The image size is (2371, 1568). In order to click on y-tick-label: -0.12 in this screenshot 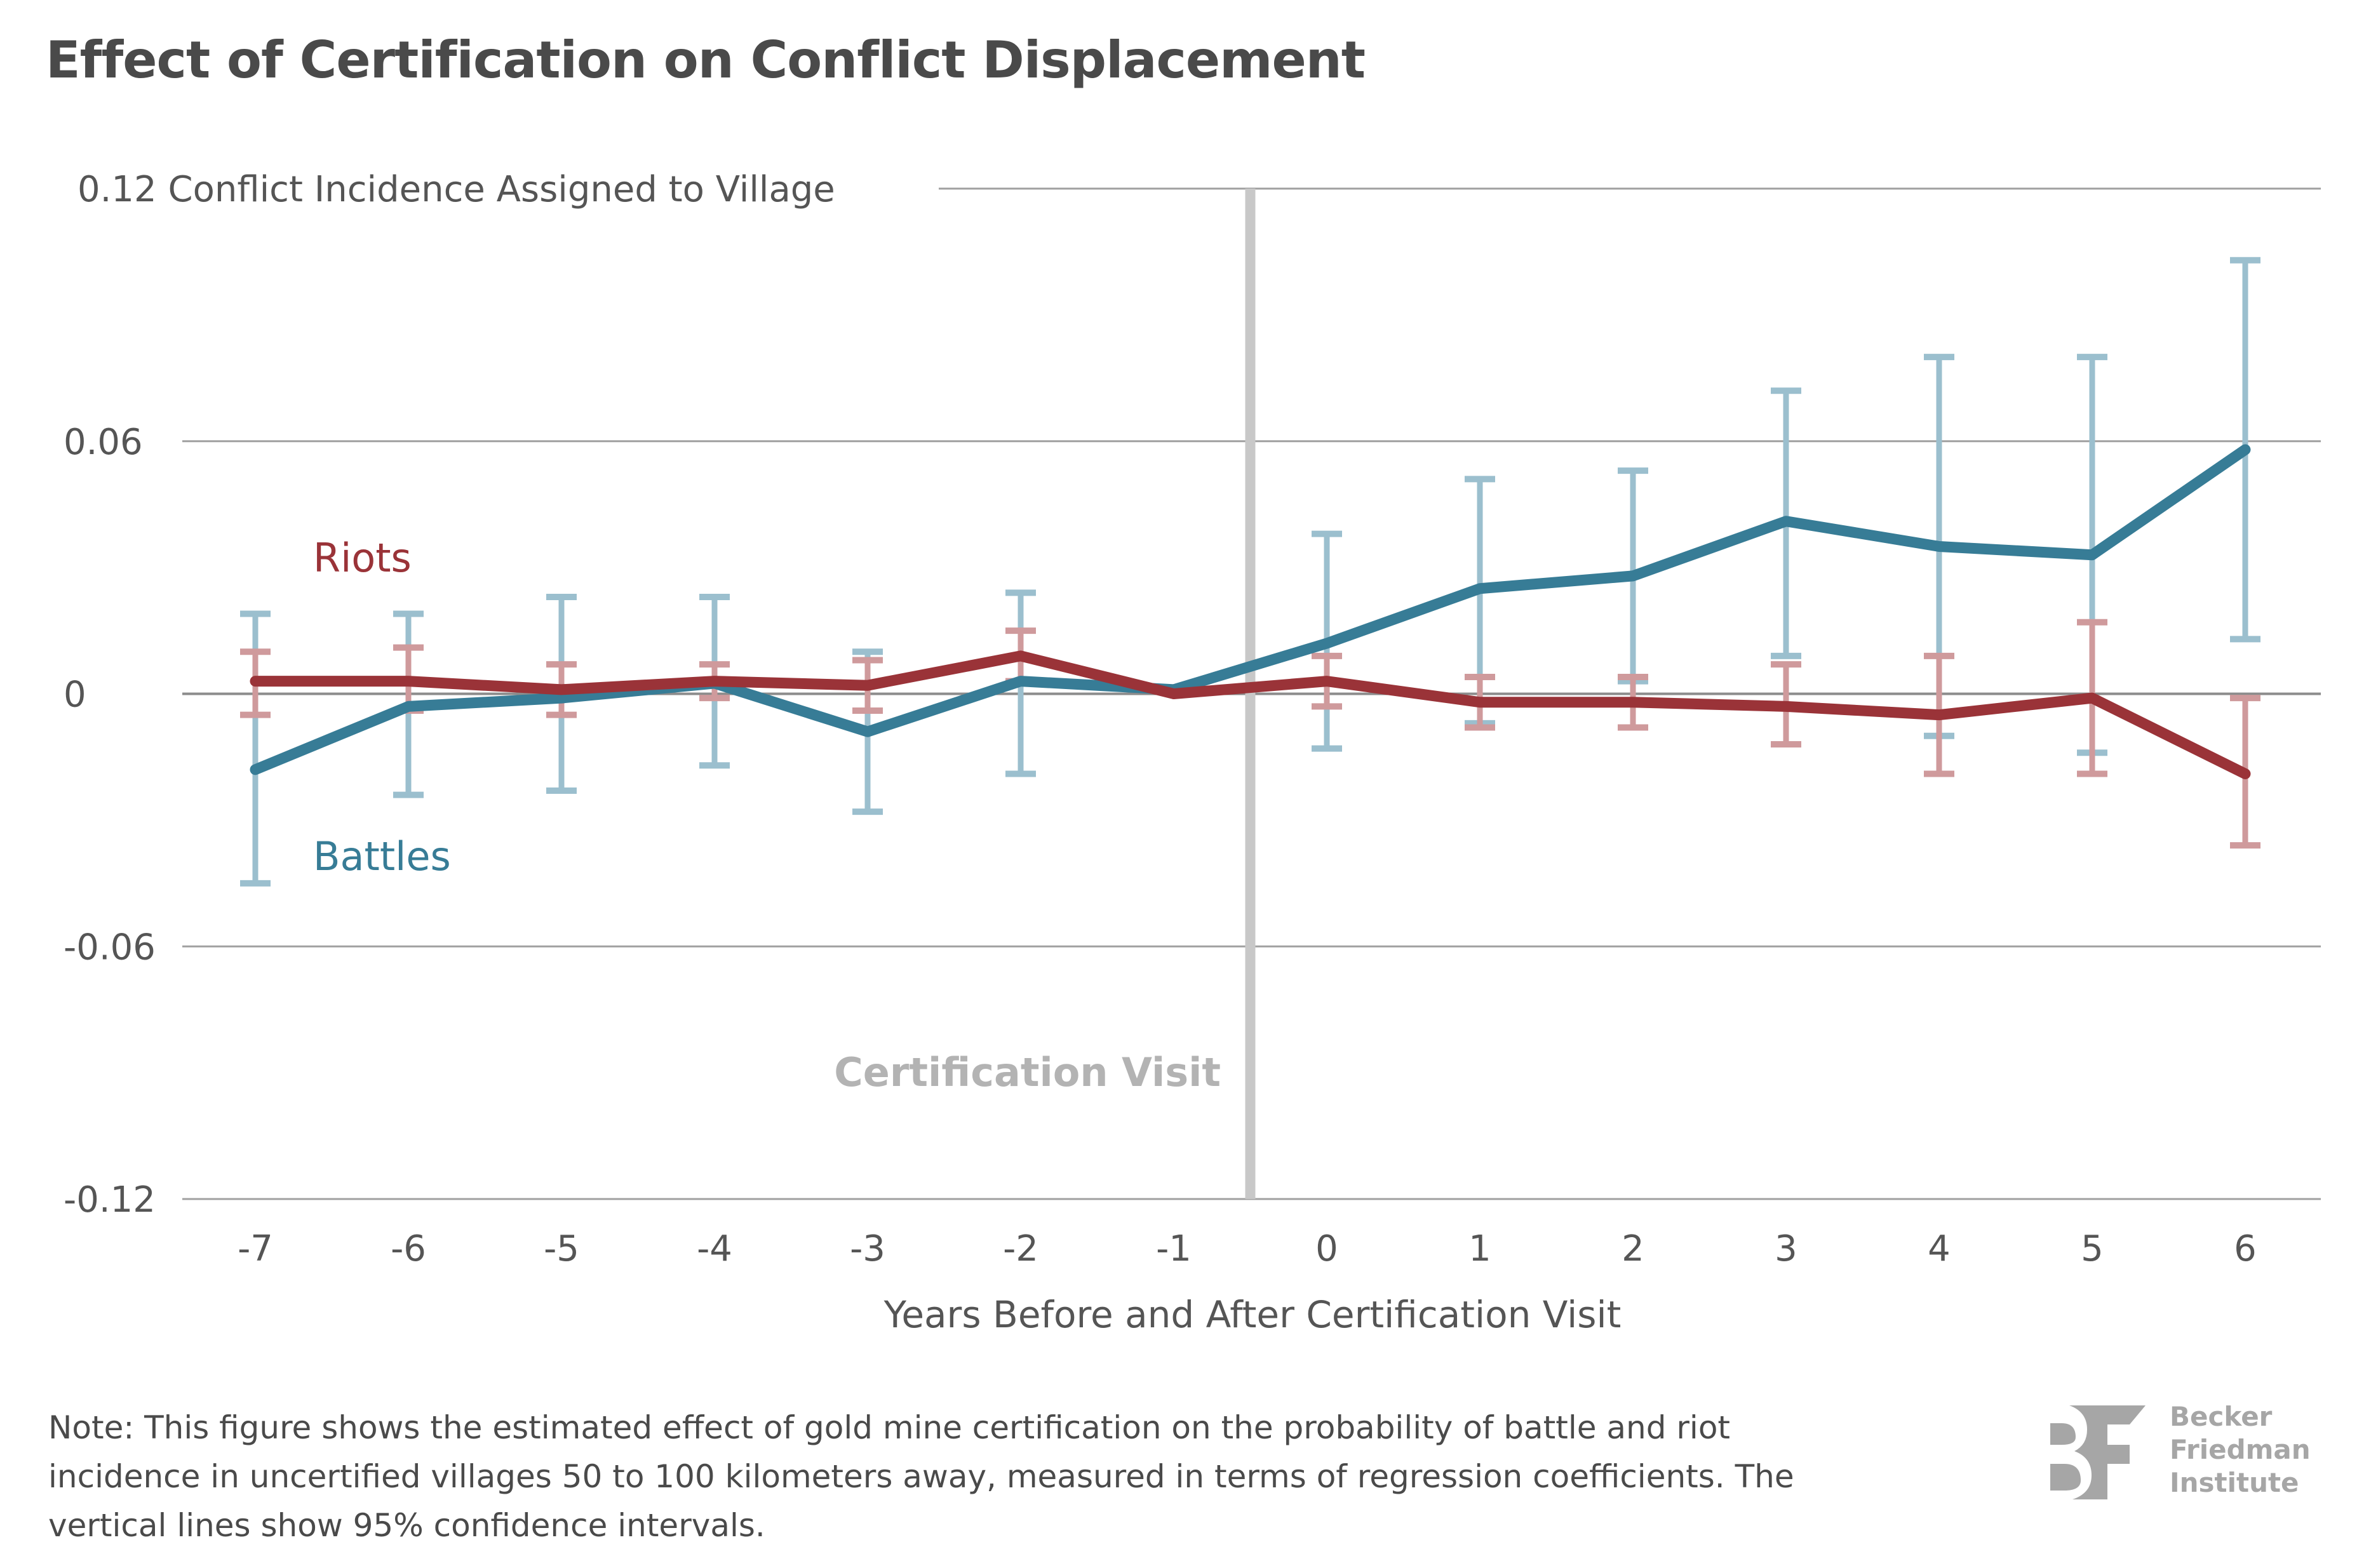, I will do `click(110, 1200)`.